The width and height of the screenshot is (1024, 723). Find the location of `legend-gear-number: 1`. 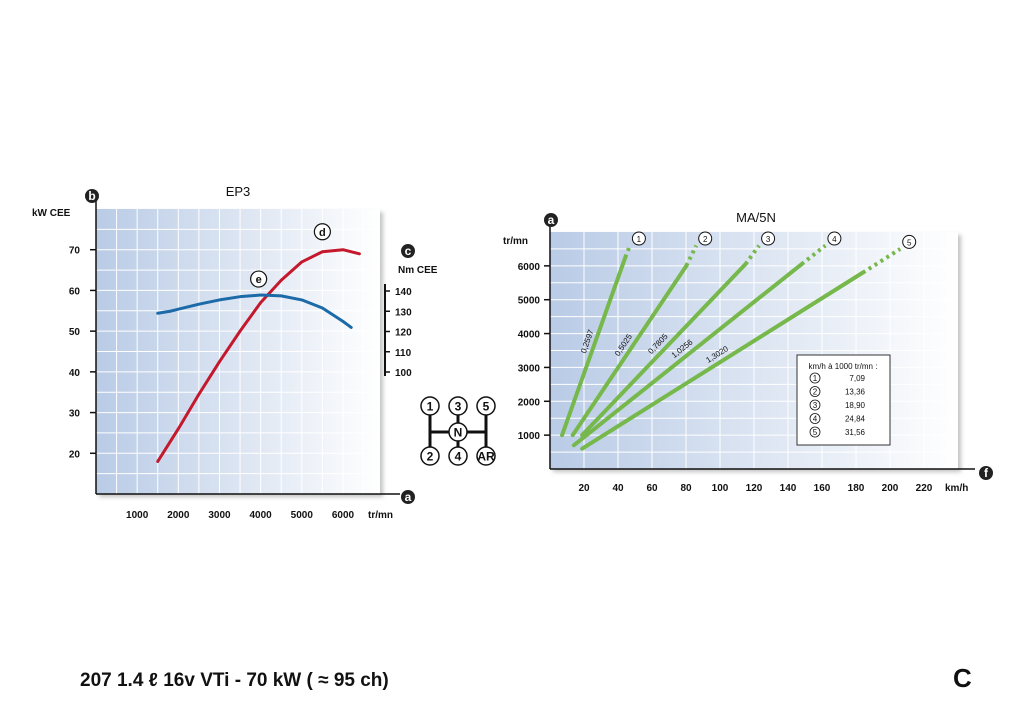

legend-gear-number: 1 is located at coordinates (815, 378).